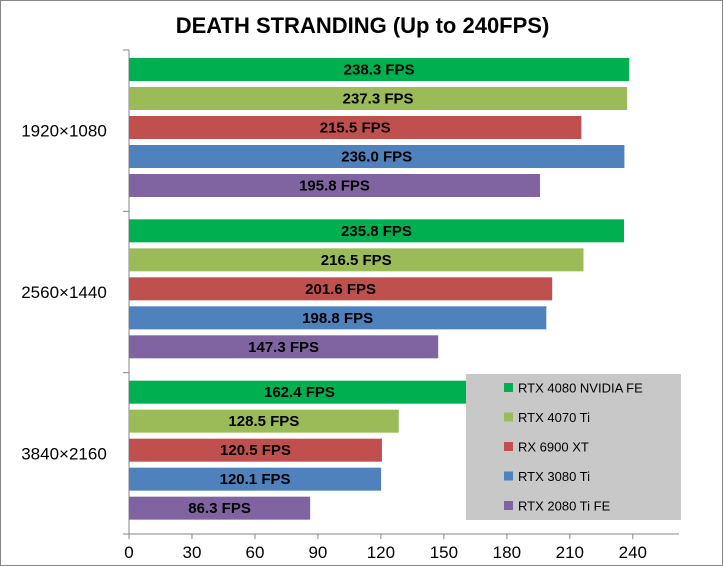  Describe the element at coordinates (633, 552) in the screenshot. I see `x-tick-label: 240` at that location.